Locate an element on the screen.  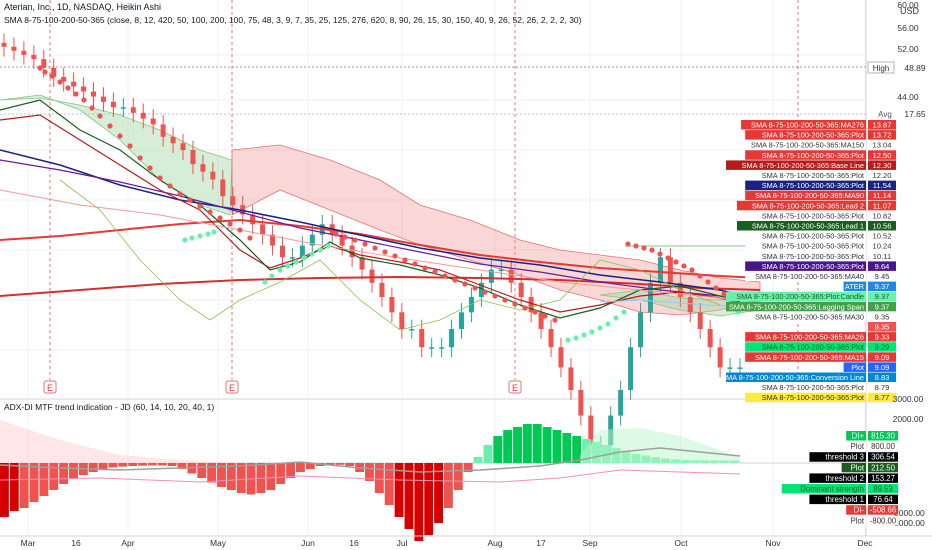
sub-axis-ticks: 3000.00 2000.00 -2000.00-3000.00 is located at coordinates (908, 461).